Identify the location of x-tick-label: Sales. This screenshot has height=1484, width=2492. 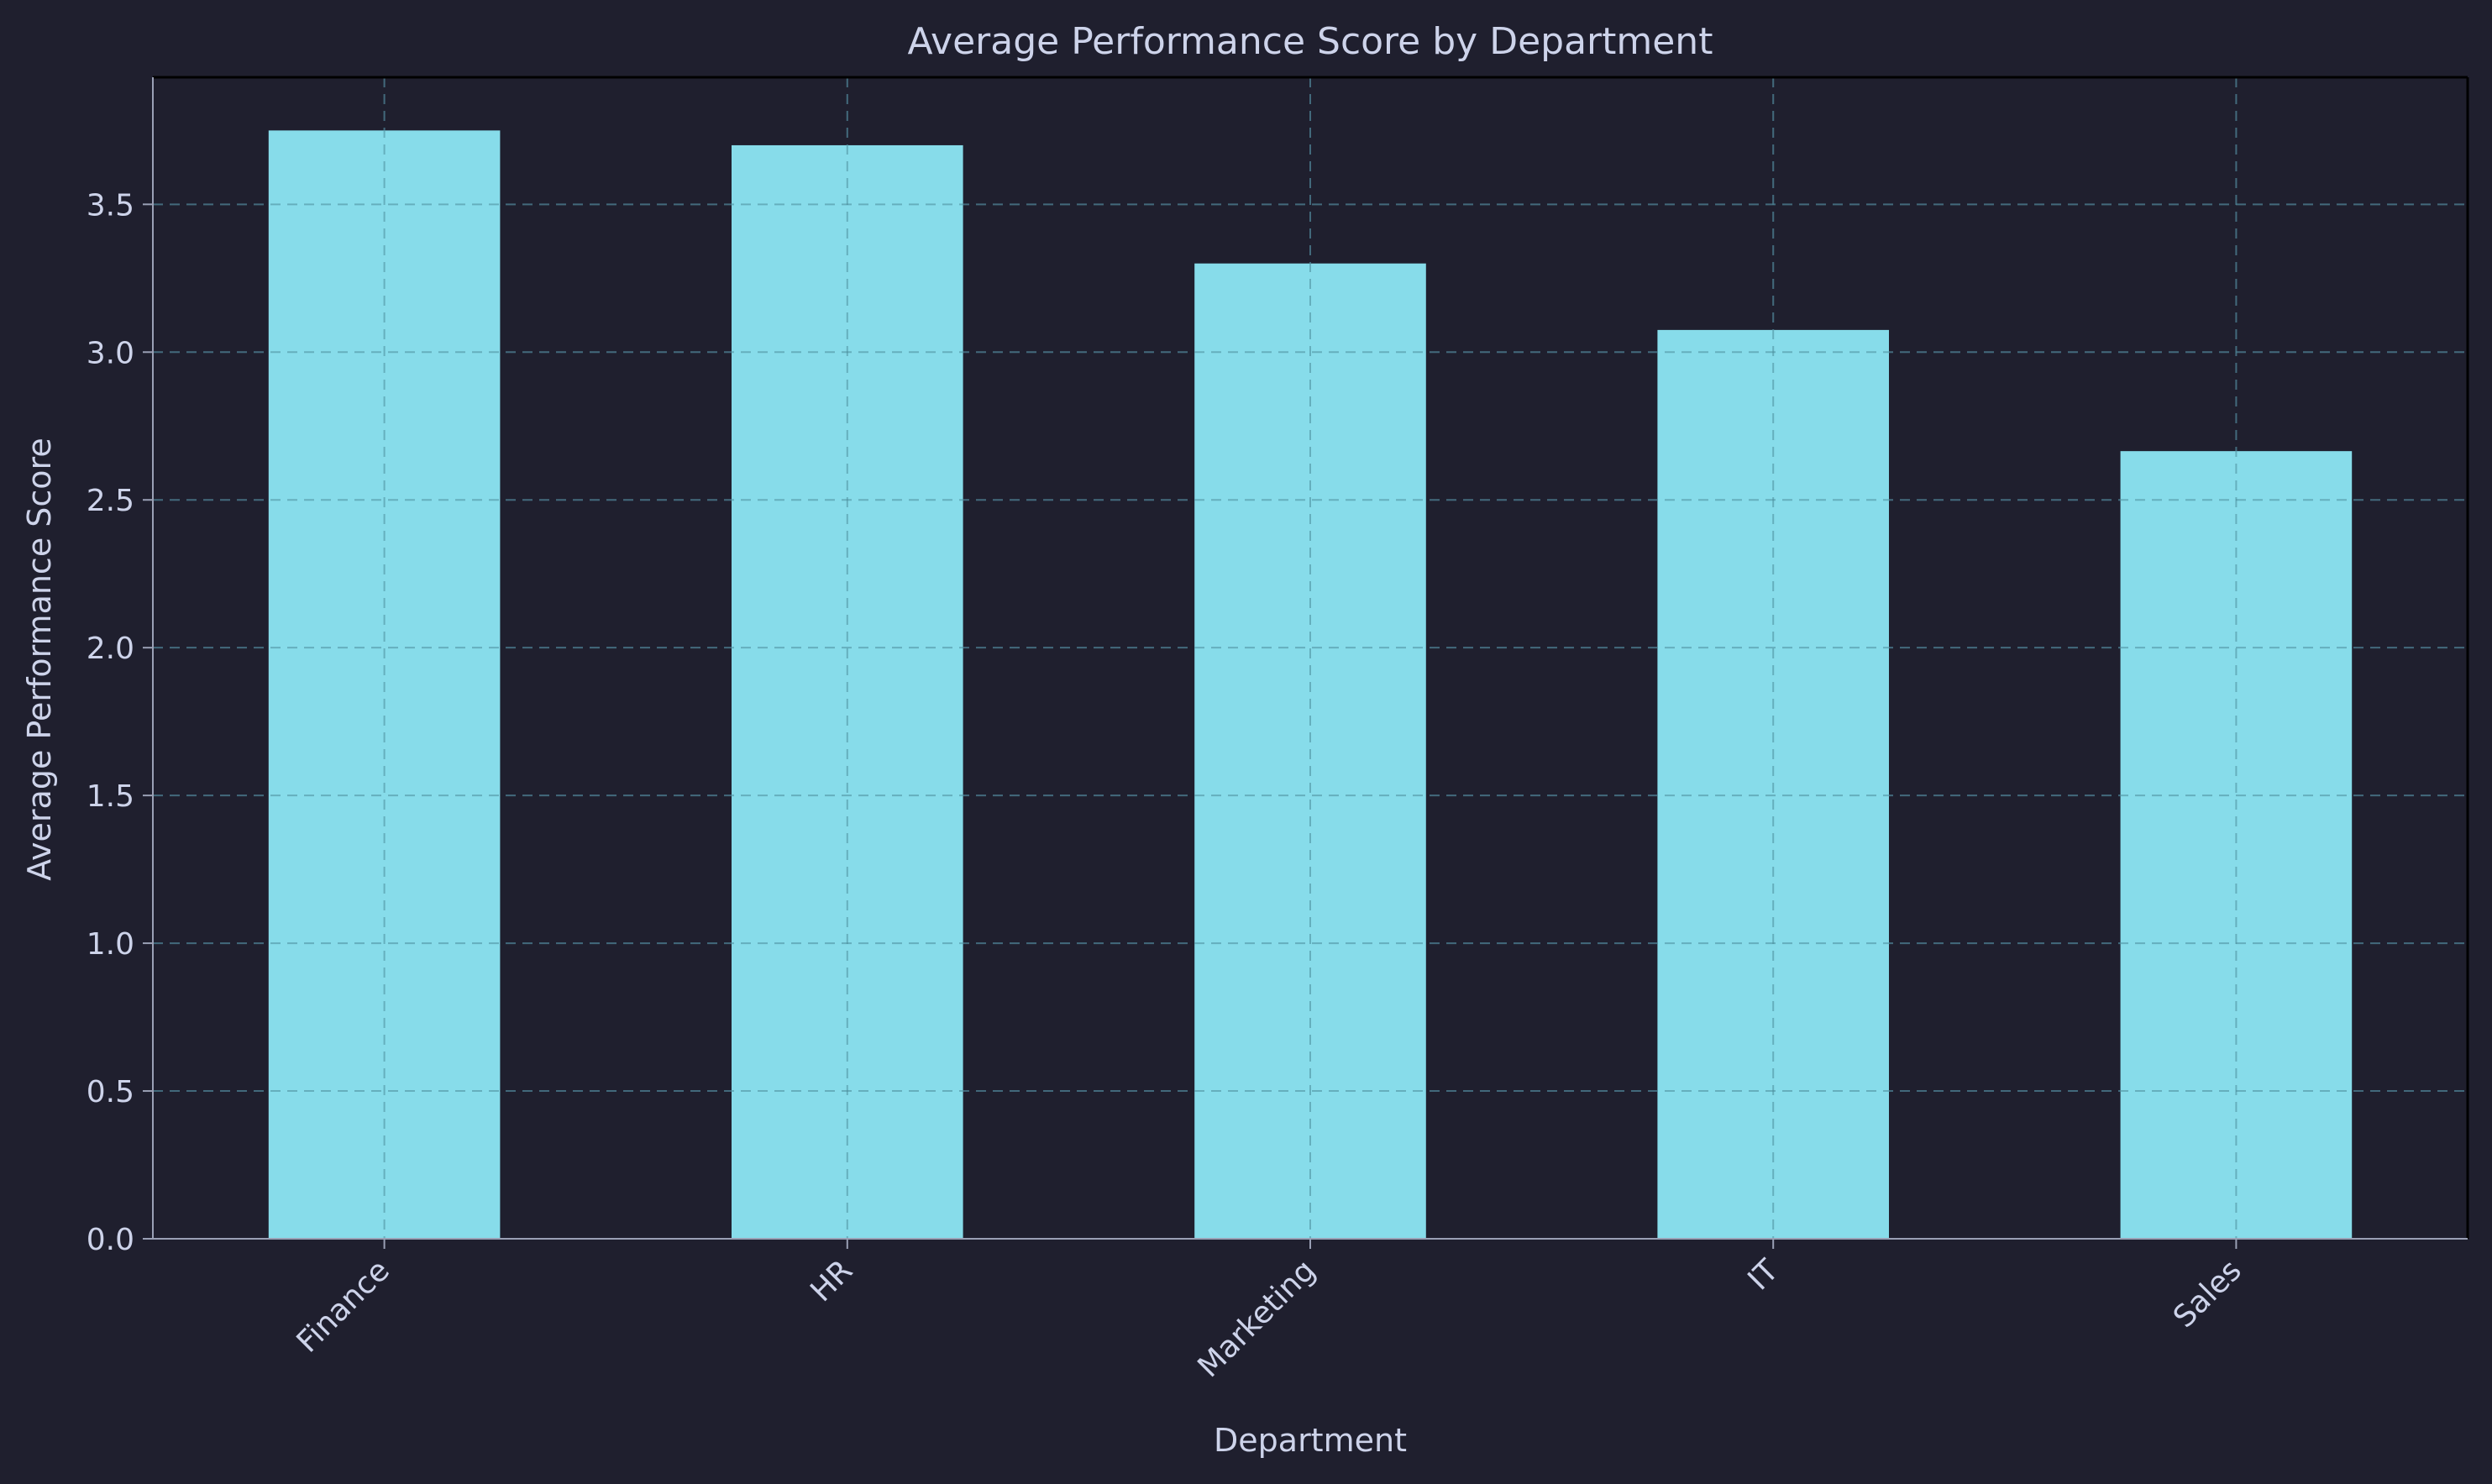
(2208, 1294).